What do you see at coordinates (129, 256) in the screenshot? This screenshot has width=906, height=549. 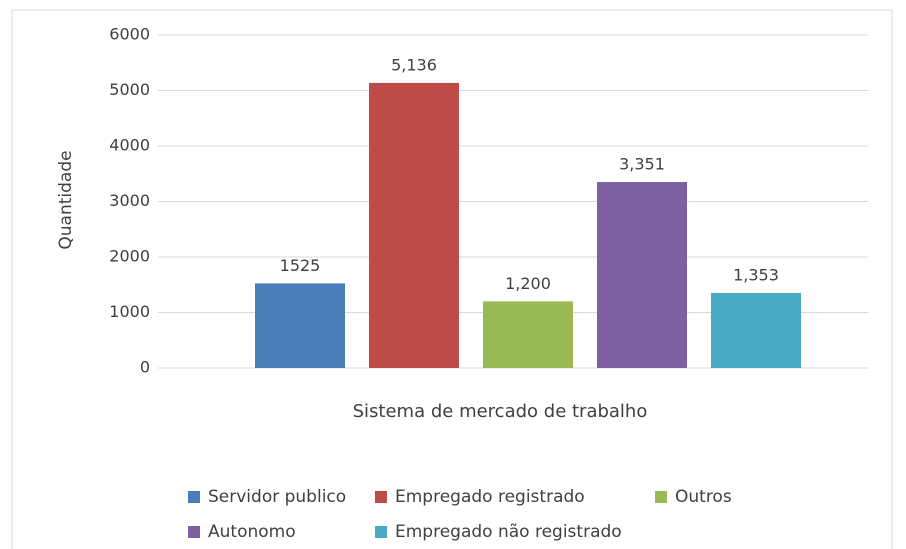 I see `y-tick-label: 2000` at bounding box center [129, 256].